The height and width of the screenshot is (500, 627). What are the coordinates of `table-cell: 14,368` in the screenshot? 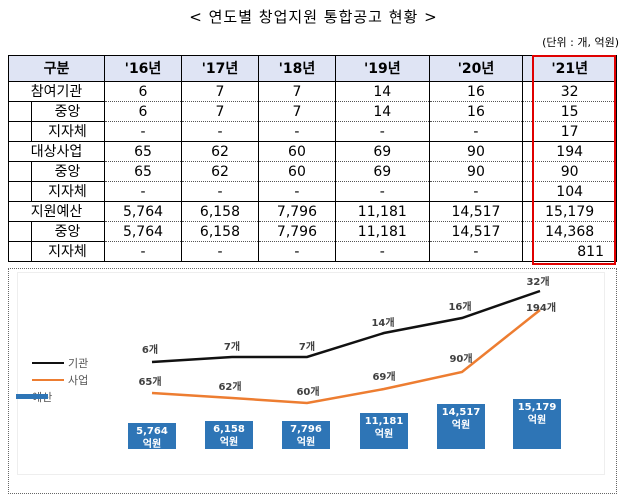 It's located at (569, 231).